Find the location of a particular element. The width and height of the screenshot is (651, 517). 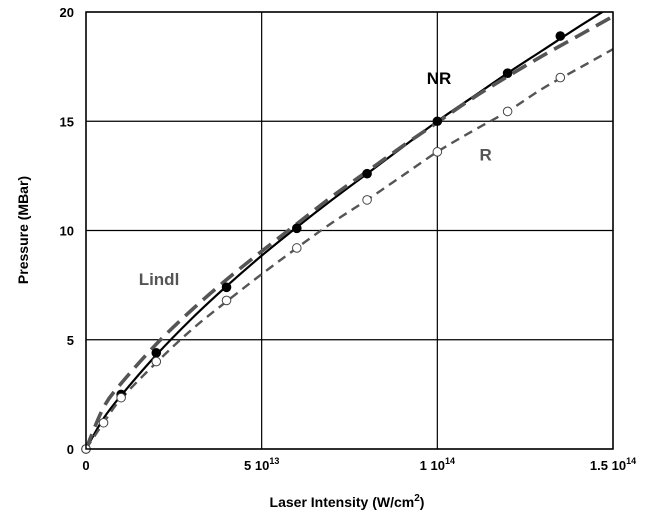

y-tick-label-1: 5 is located at coordinates (70, 340).